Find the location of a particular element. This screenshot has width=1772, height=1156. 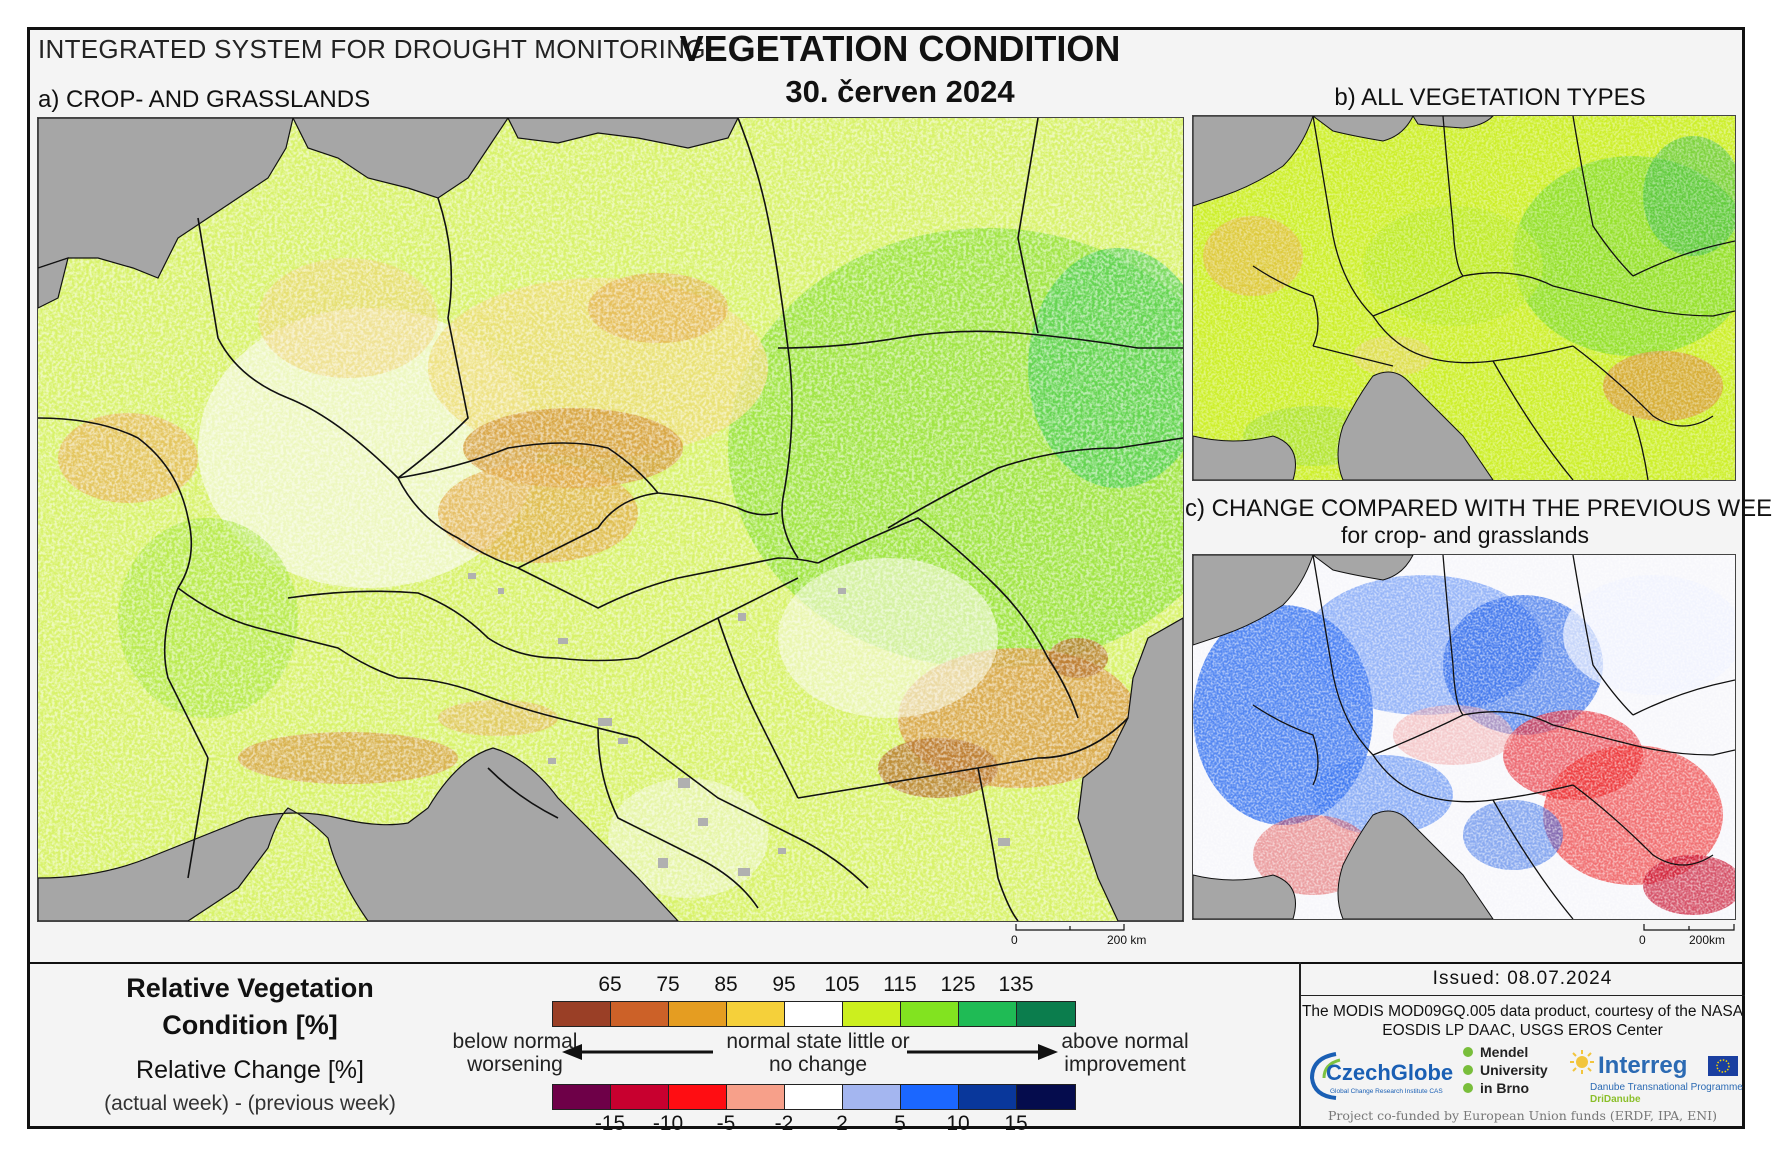

issued-date: Issued: 08.07.2024 is located at coordinates (1522, 978).